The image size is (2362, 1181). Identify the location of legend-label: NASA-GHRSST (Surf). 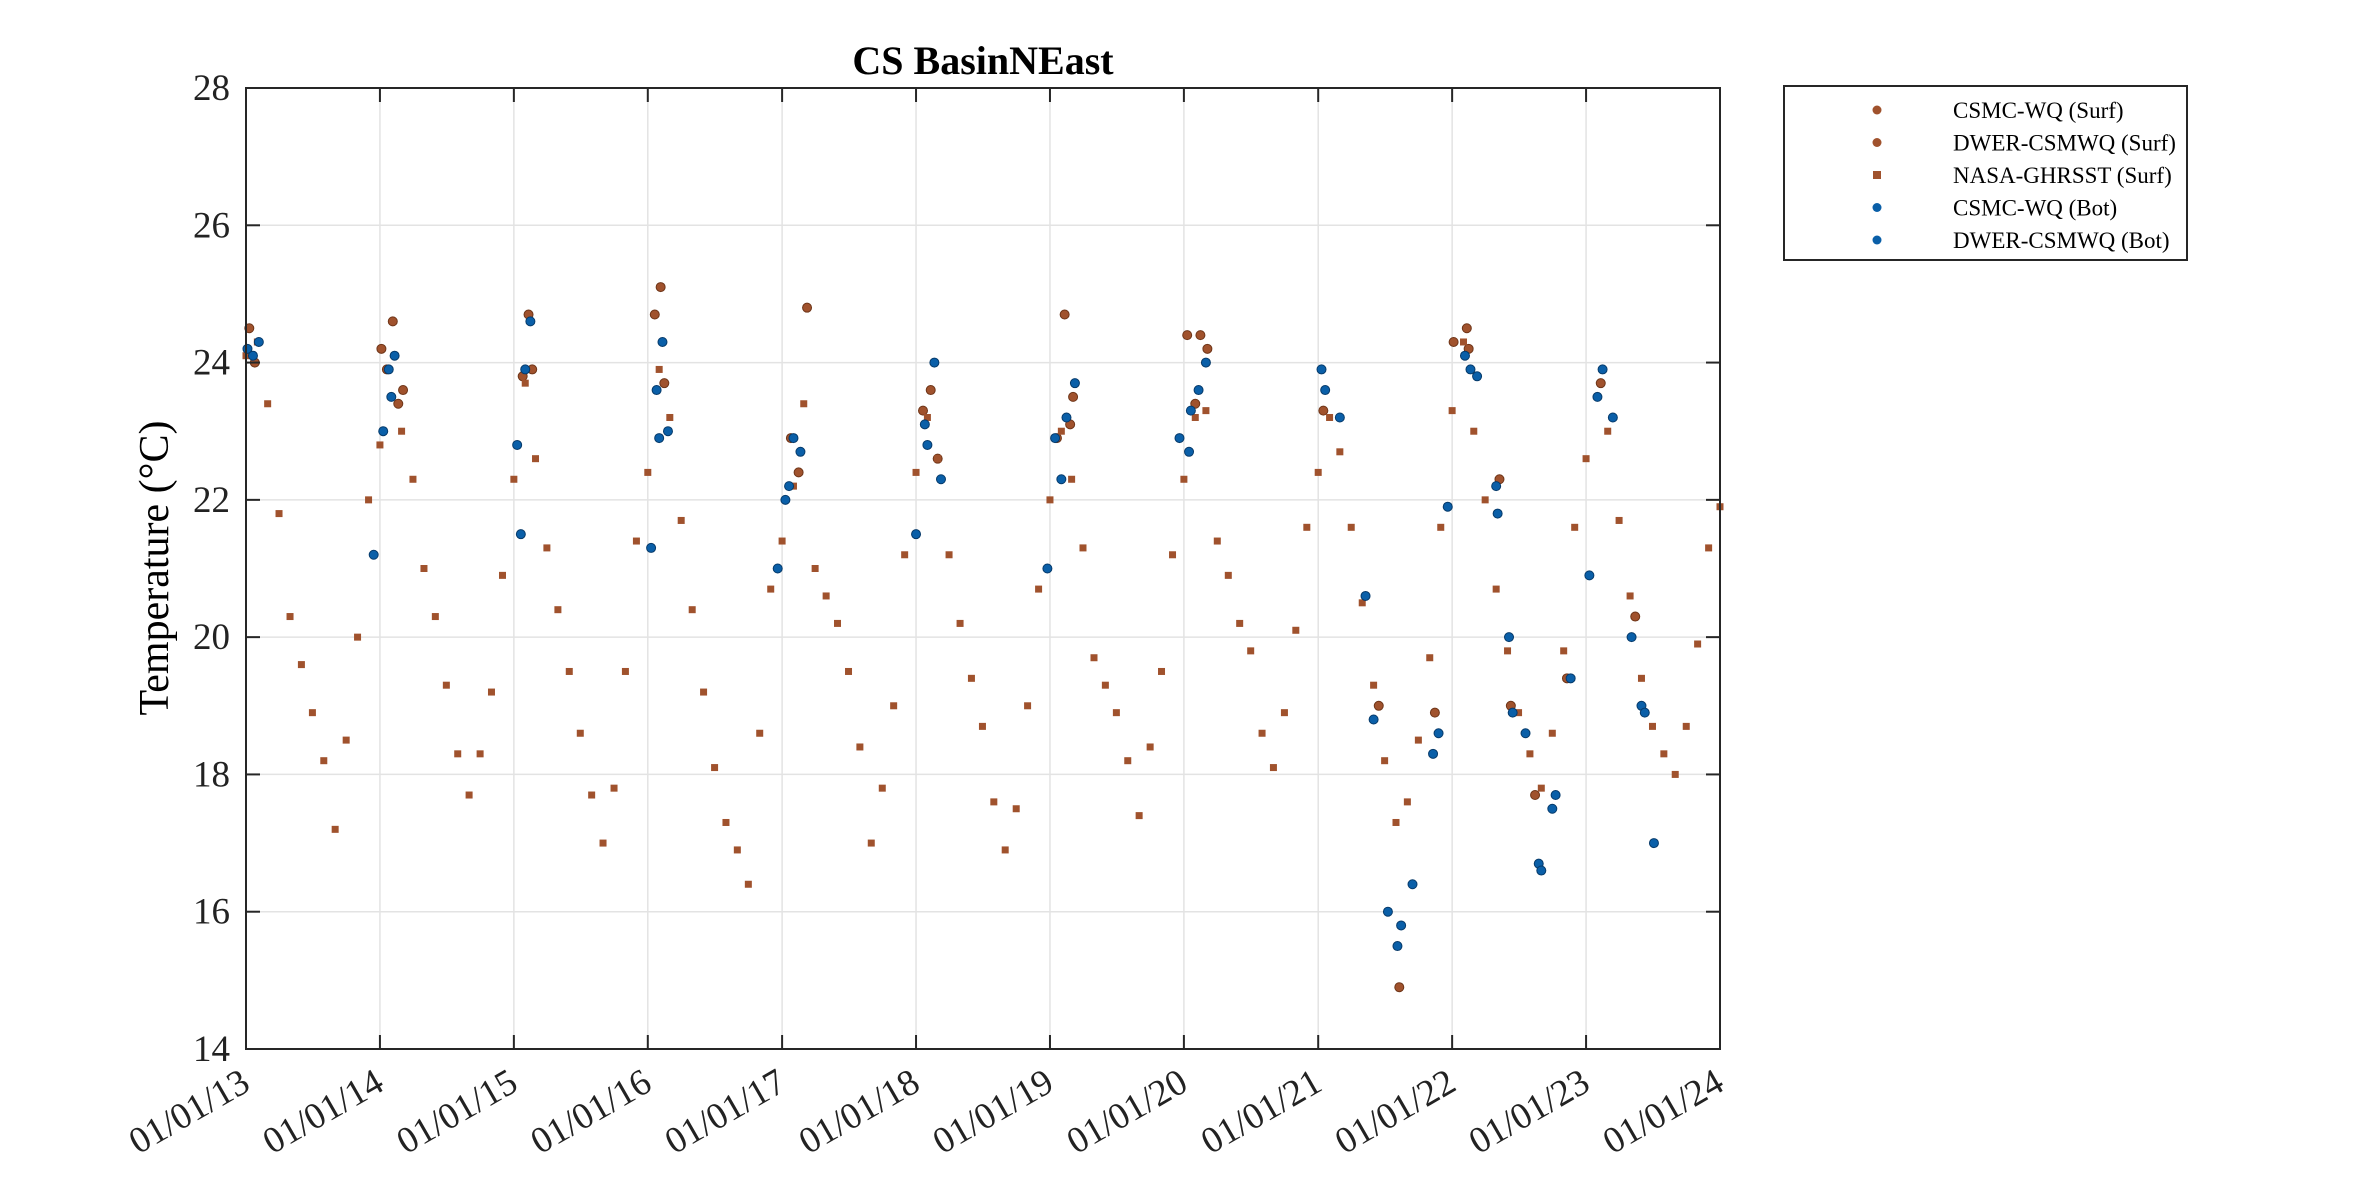
(2062, 175).